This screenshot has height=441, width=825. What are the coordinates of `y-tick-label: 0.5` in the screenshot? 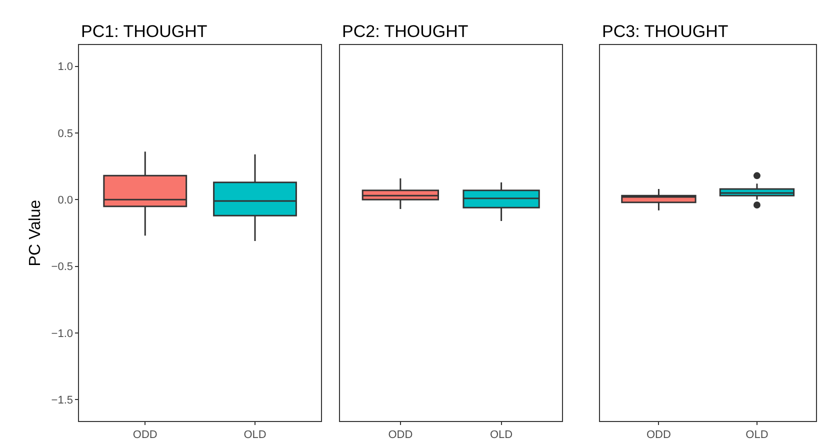 It's located at (65, 134).